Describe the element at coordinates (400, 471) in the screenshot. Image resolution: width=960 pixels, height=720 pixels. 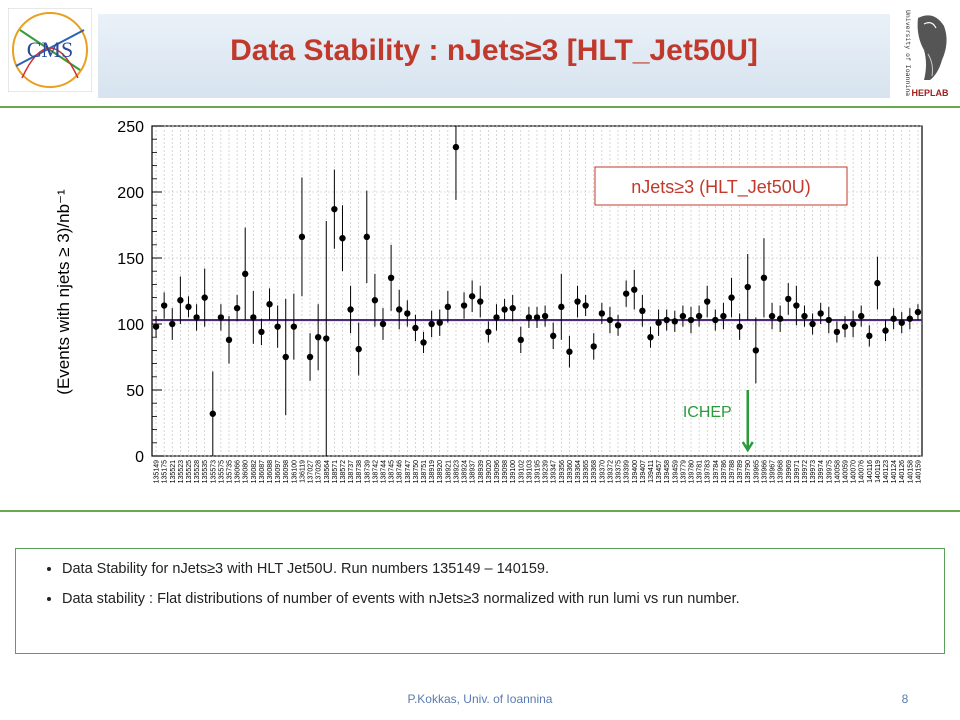
I see `x-tick-label: 138746` at that location.